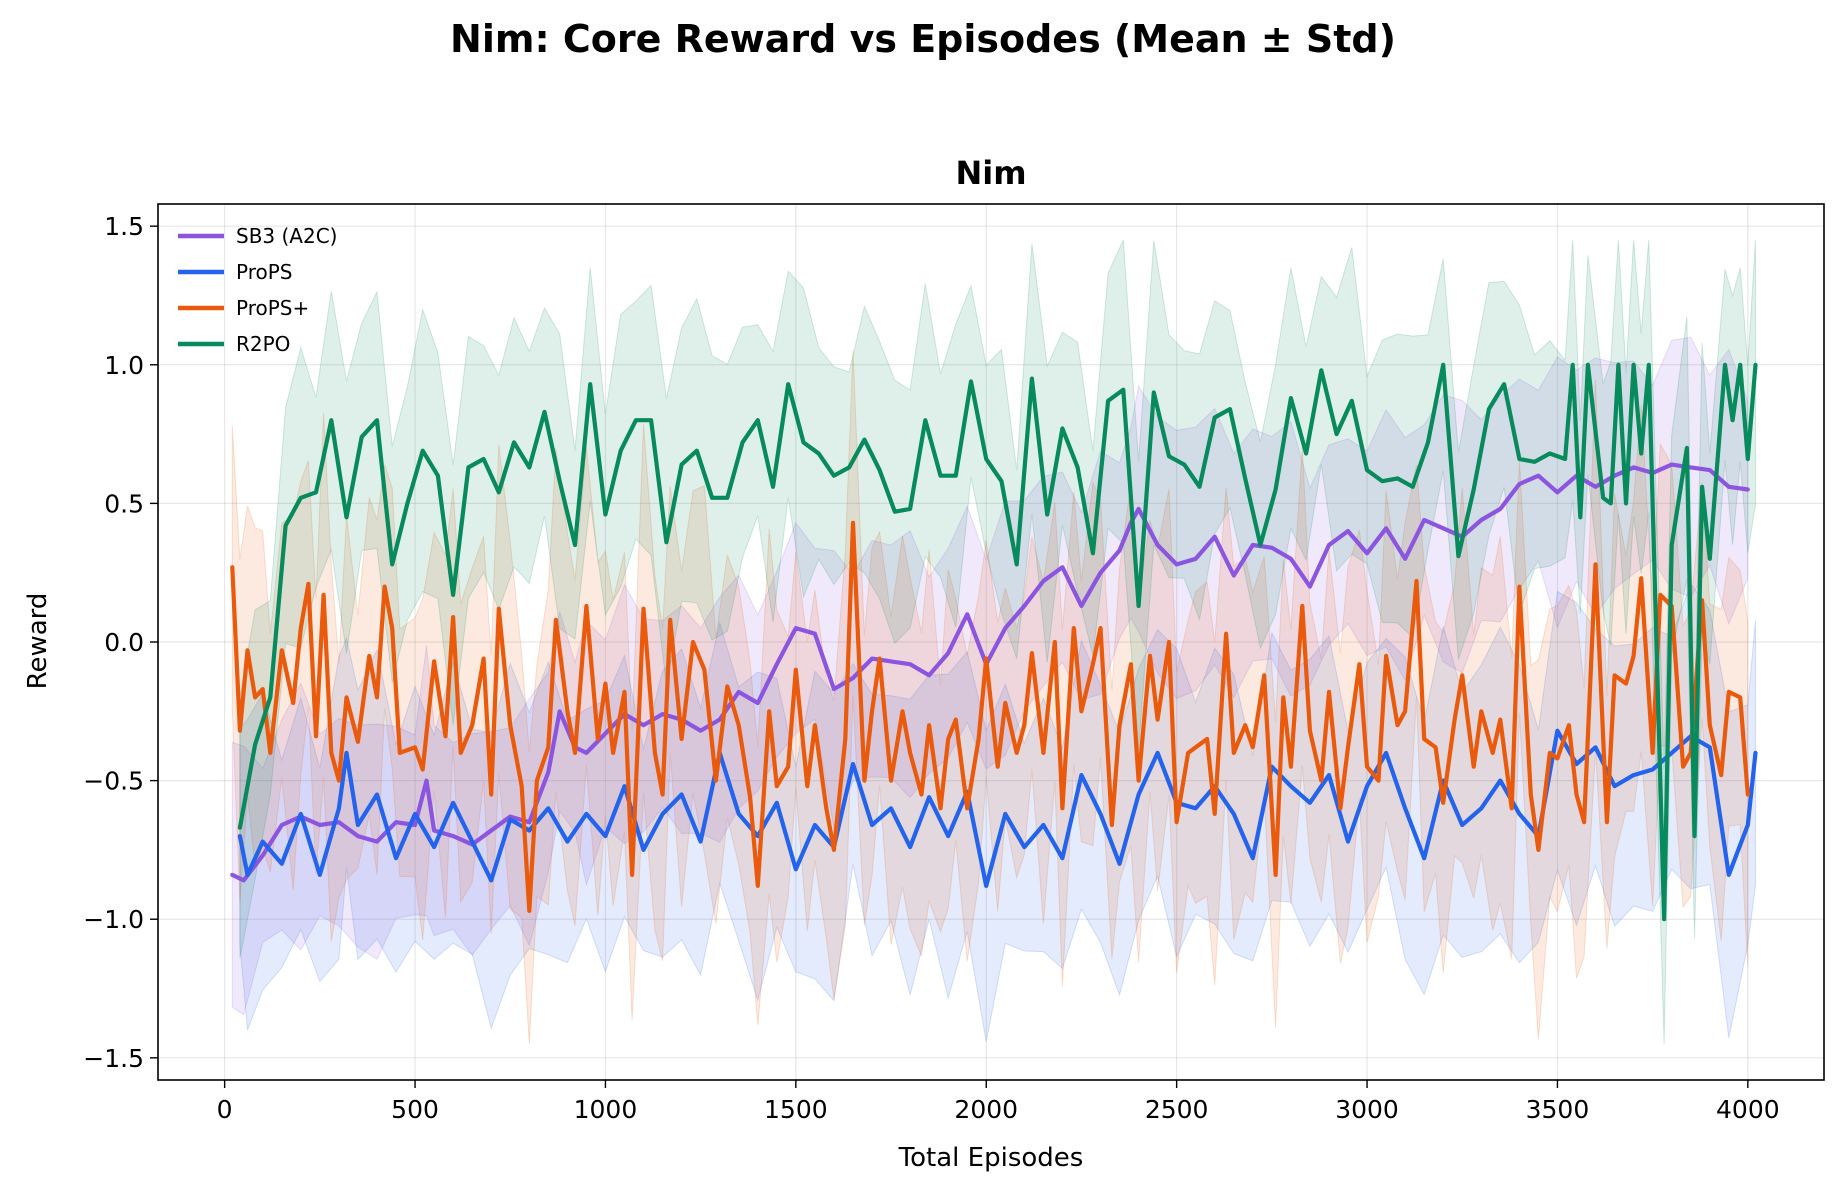  What do you see at coordinates (1558, 1109) in the screenshot?
I see `x-tick-label: 3500` at bounding box center [1558, 1109].